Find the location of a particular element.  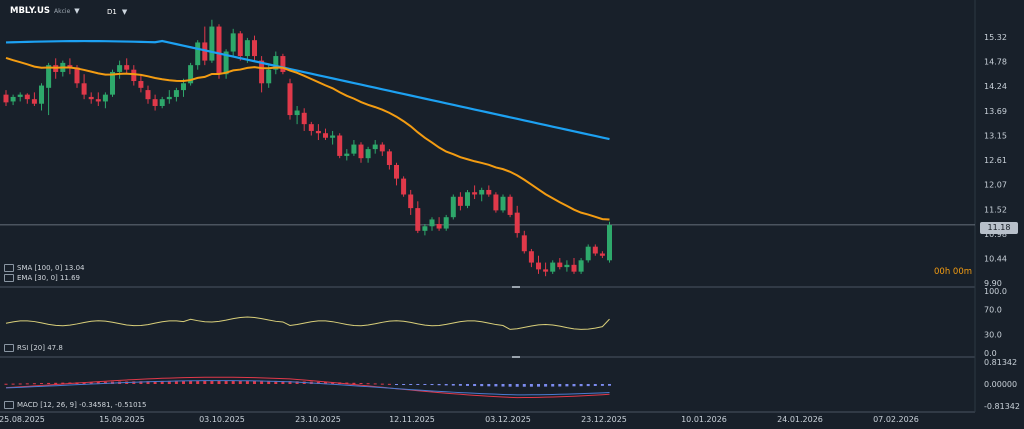

macd-tick-label: 0.00000 is located at coordinates (1000, 384).